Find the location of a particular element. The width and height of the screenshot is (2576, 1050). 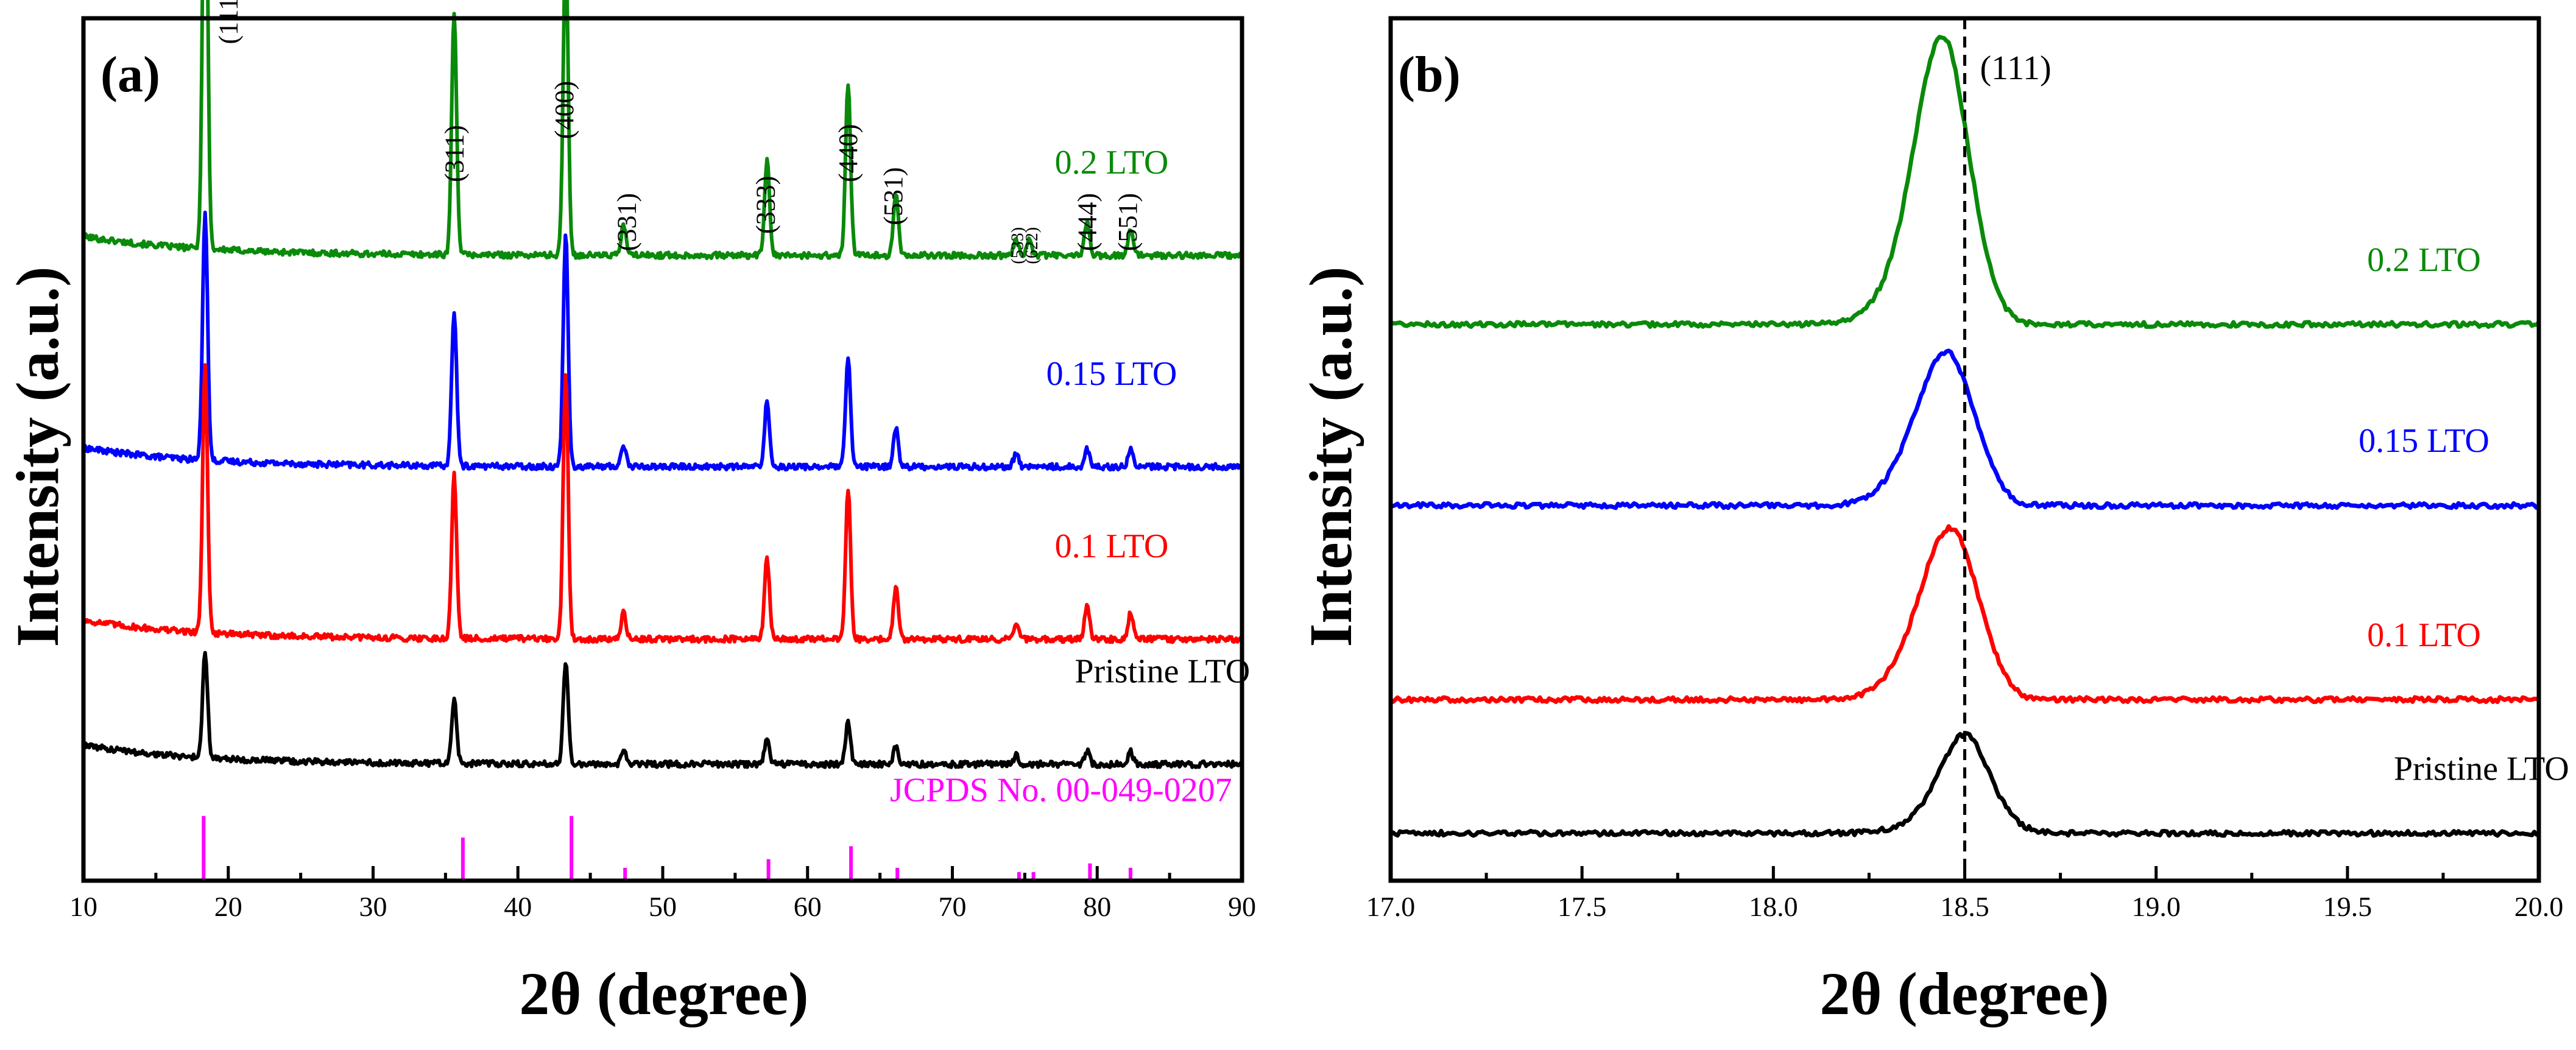

panel-a-xlabel: 2θ (degree) is located at coordinates (663, 993).